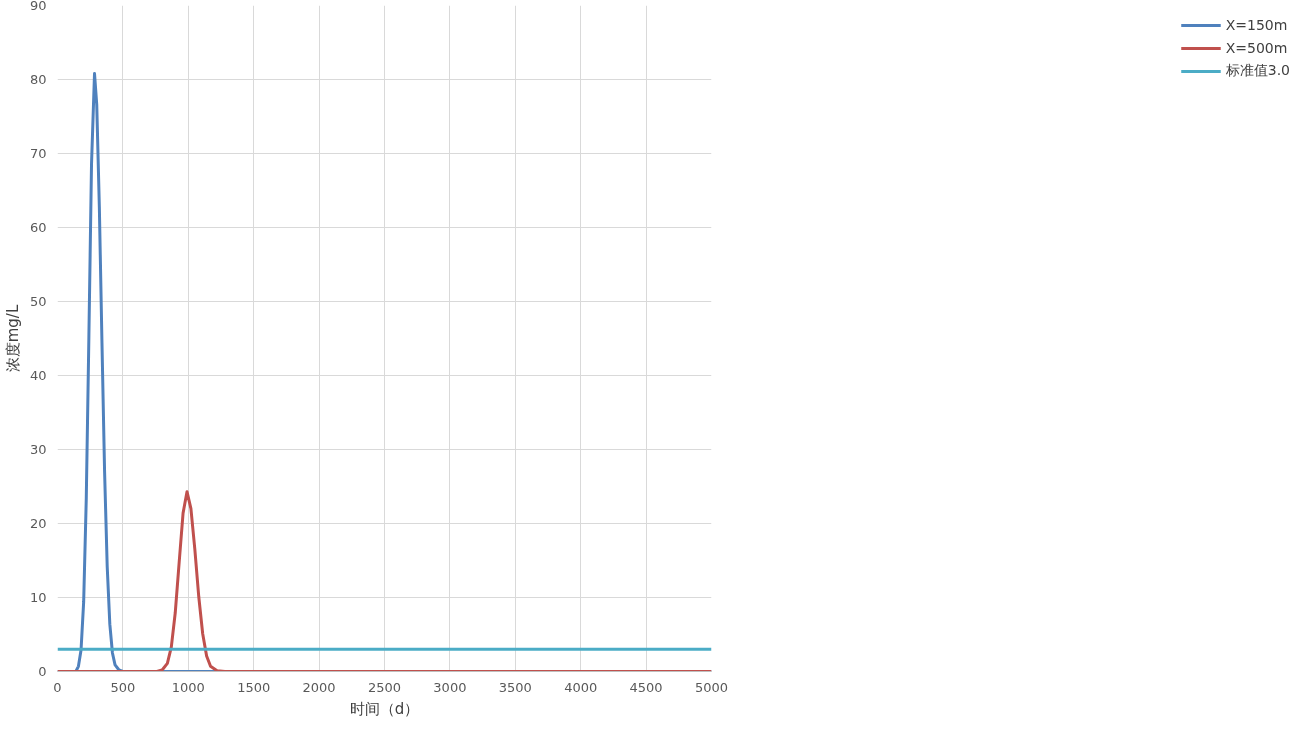 The width and height of the screenshot is (1313, 737). Describe the element at coordinates (711, 687) in the screenshot. I see `x-tick-label: 5000` at that location.